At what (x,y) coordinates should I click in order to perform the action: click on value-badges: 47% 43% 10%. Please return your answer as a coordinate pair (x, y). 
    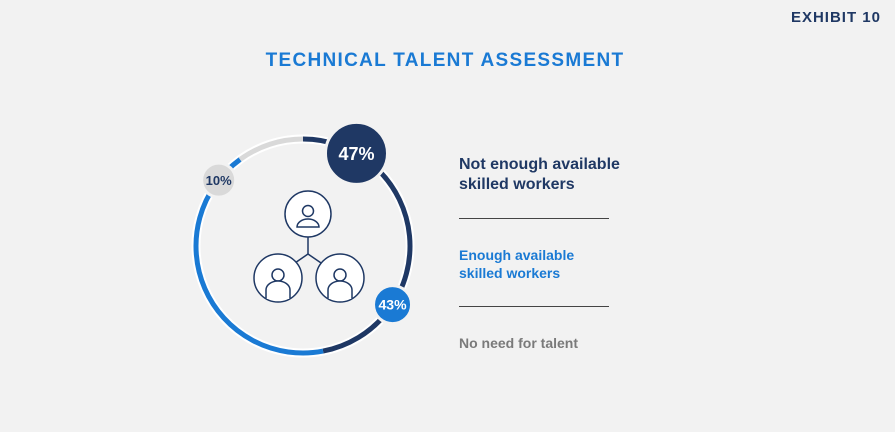
    Looking at the image, I should click on (307, 223).